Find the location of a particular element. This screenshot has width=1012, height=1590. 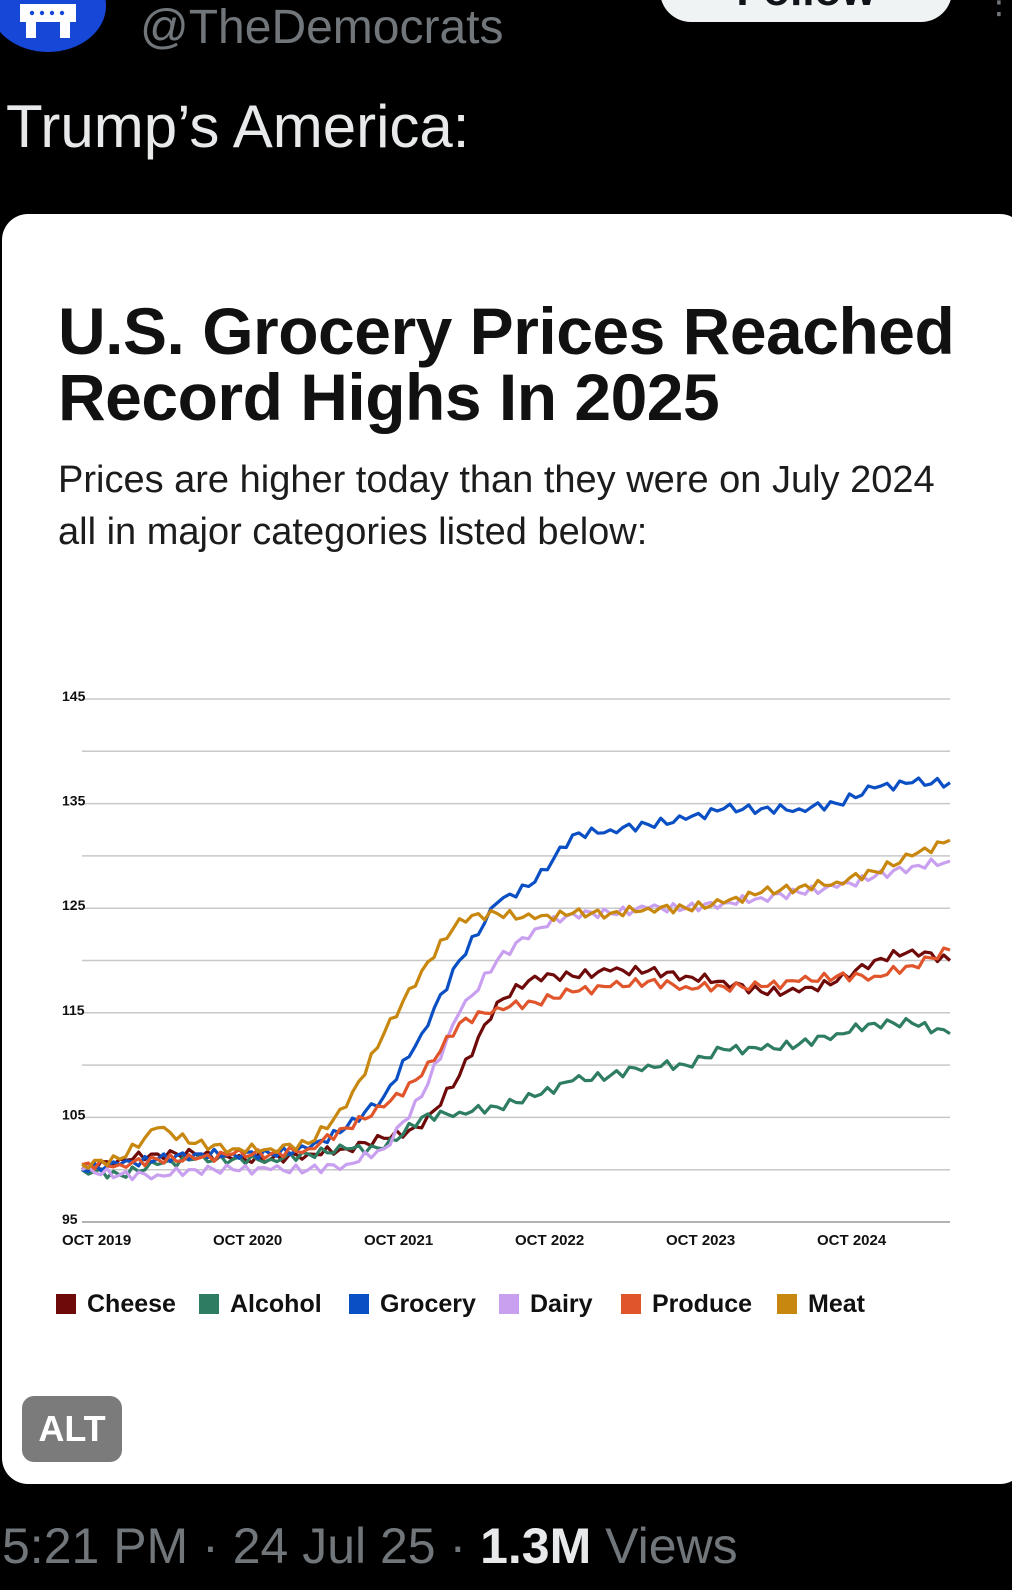

tweet-meta: 5:21 PM · 24 Jul 25 · 1.3M Views is located at coordinates (370, 1546).